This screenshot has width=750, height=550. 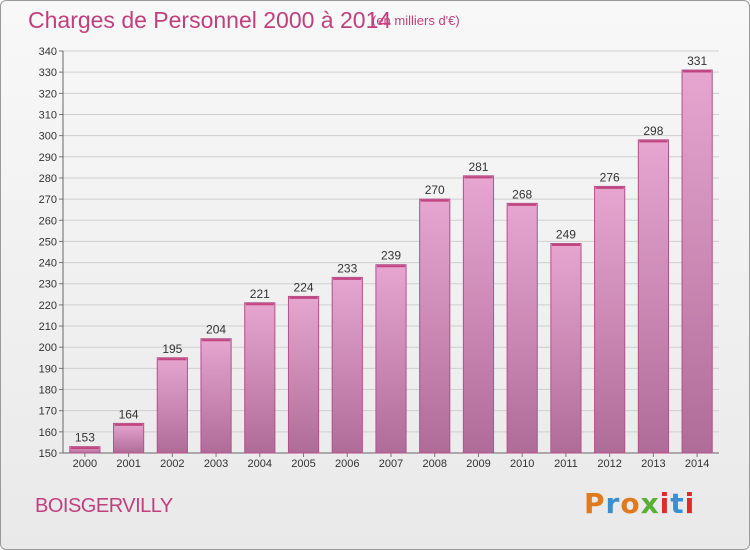 What do you see at coordinates (48, 285) in the screenshot?
I see `y-tick-label: 230` at bounding box center [48, 285].